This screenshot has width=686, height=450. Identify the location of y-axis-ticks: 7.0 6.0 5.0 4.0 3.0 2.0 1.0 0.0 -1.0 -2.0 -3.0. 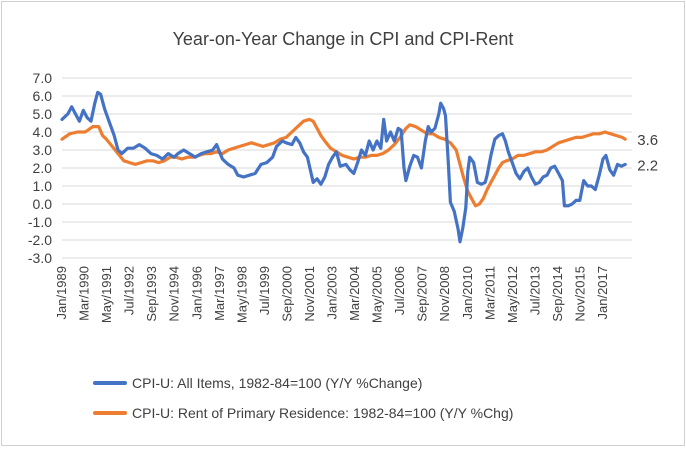
(40, 168).